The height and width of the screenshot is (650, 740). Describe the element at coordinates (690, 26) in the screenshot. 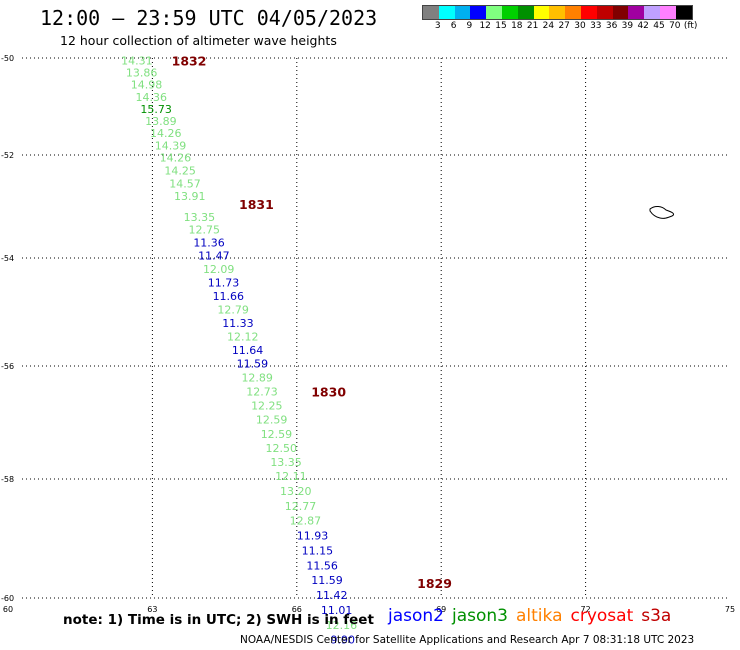

I see `legend-label: (ft)` at that location.